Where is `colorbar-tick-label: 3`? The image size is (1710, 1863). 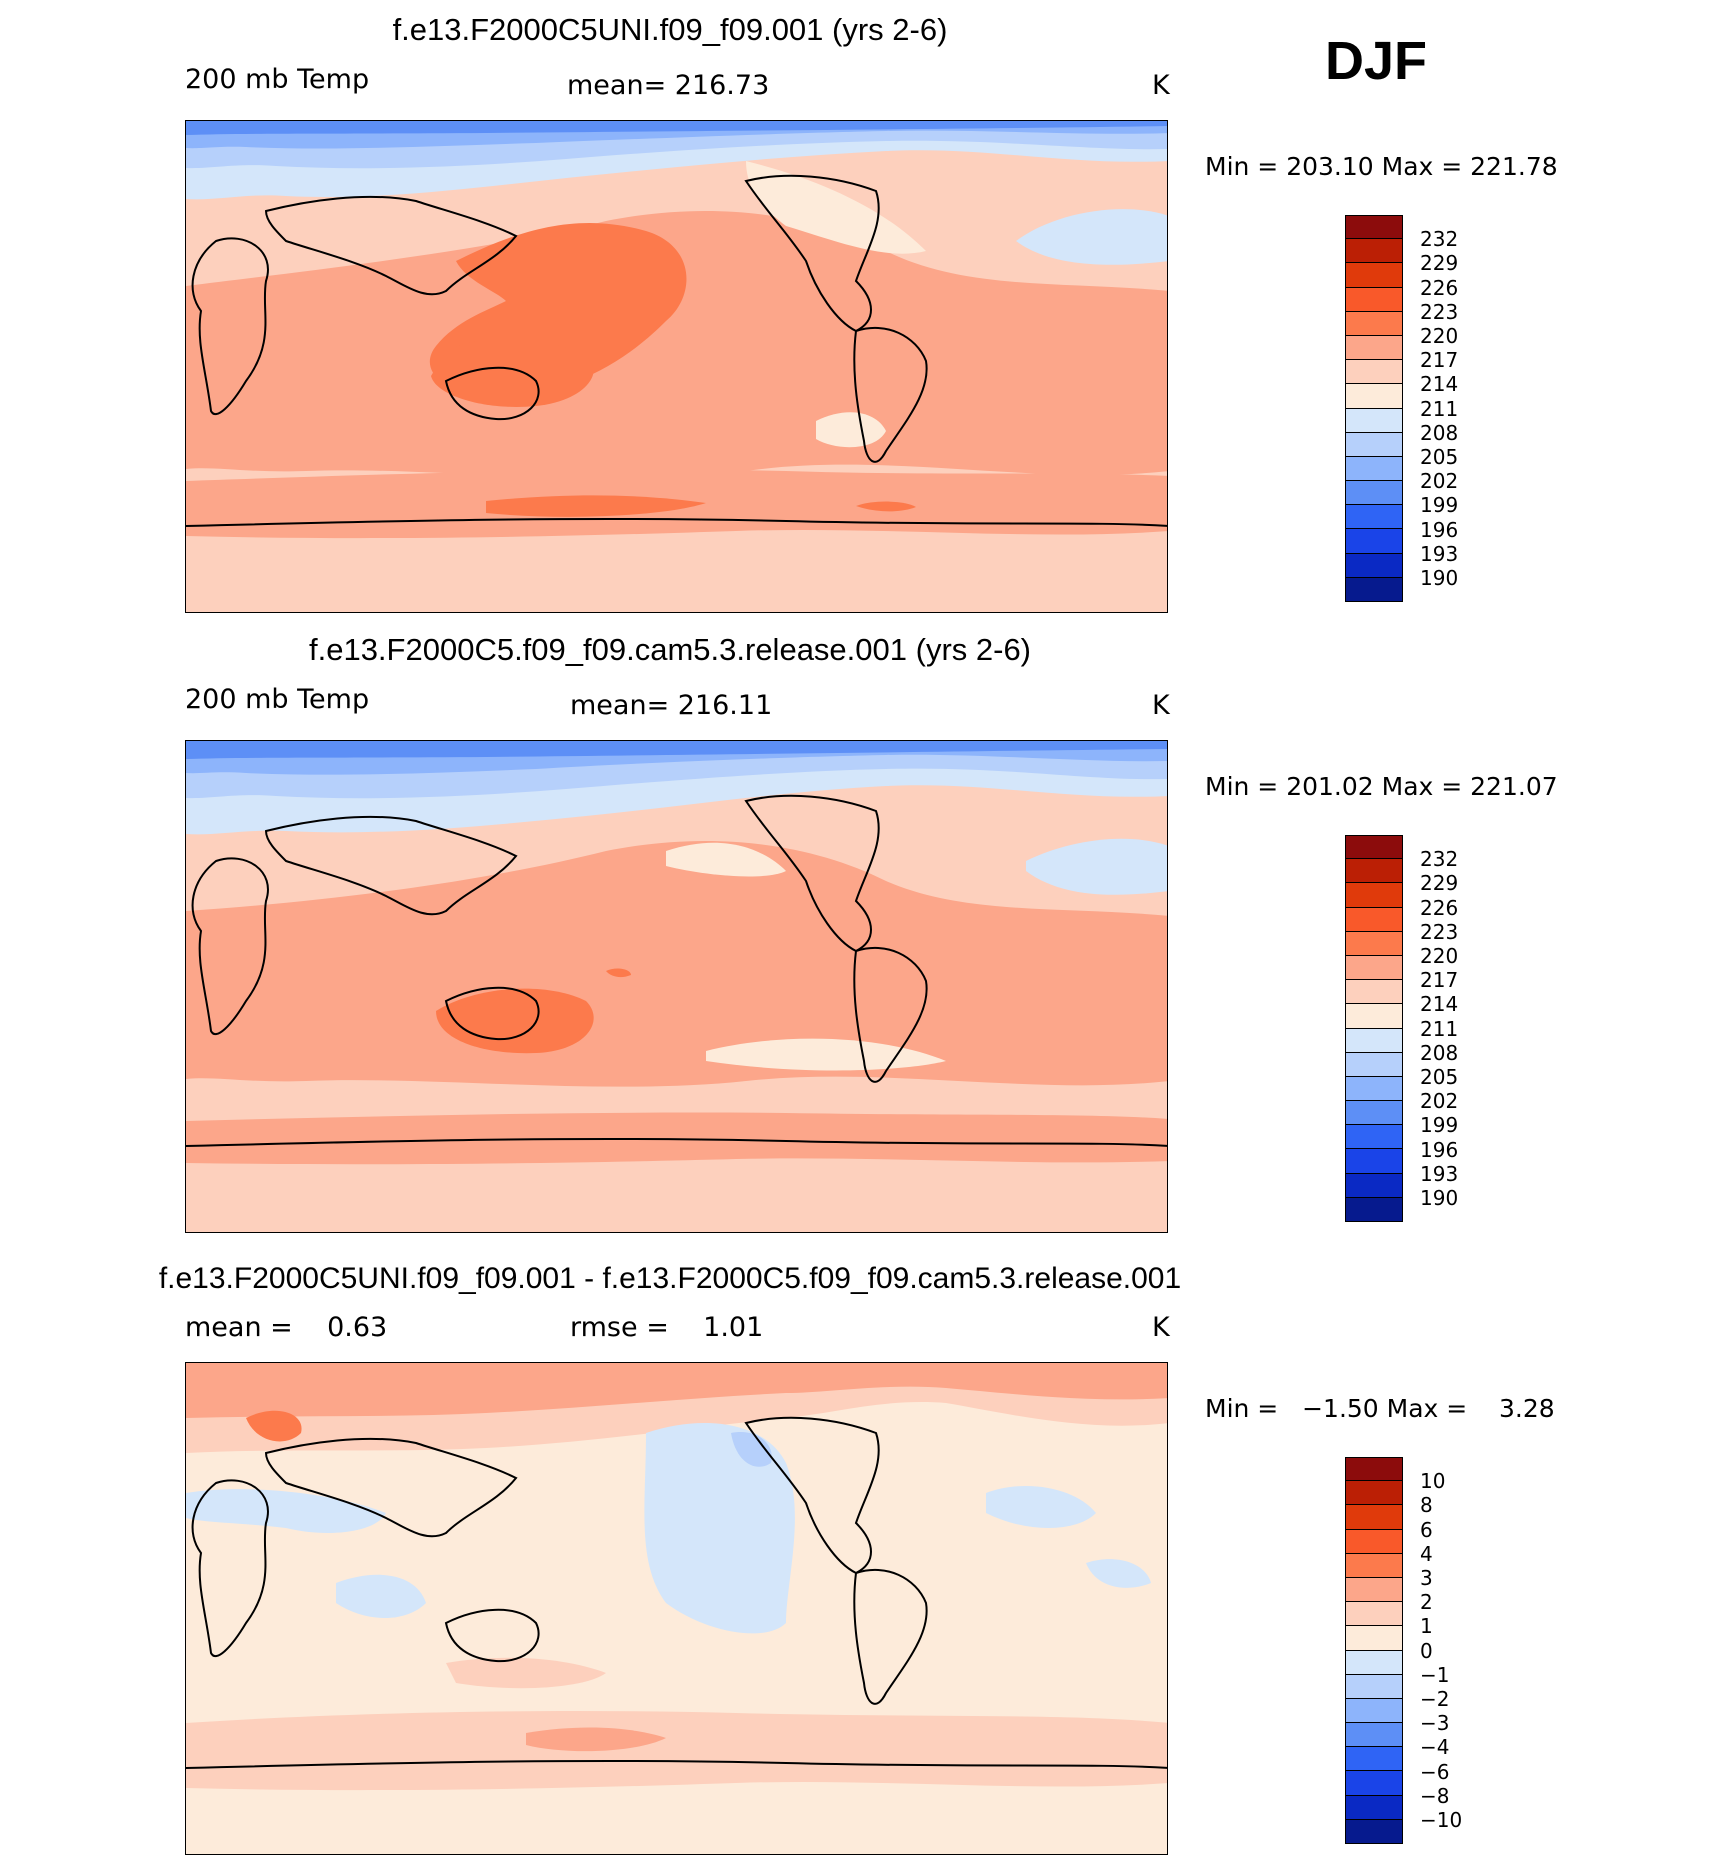 colorbar-tick-label: 3 is located at coordinates (1426, 1578).